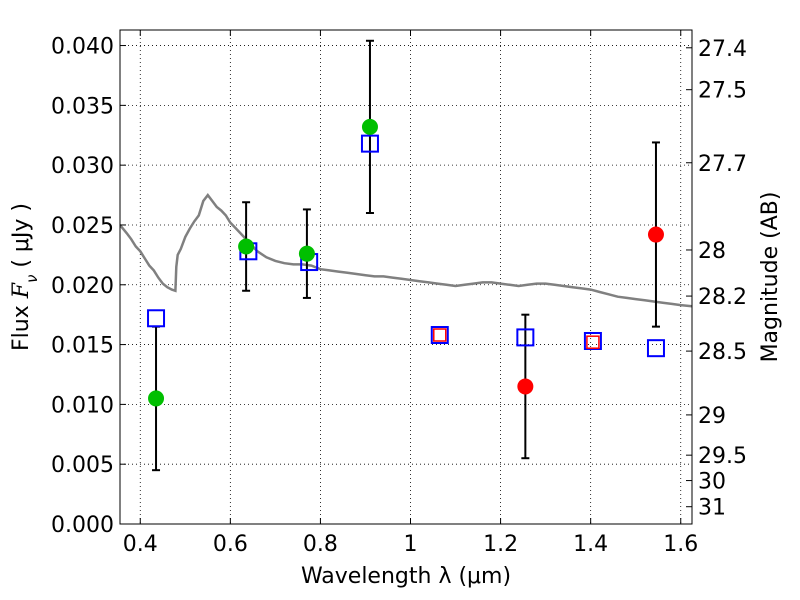  What do you see at coordinates (82, 405) in the screenshot?
I see `y-tick-label: 0.010` at bounding box center [82, 405].